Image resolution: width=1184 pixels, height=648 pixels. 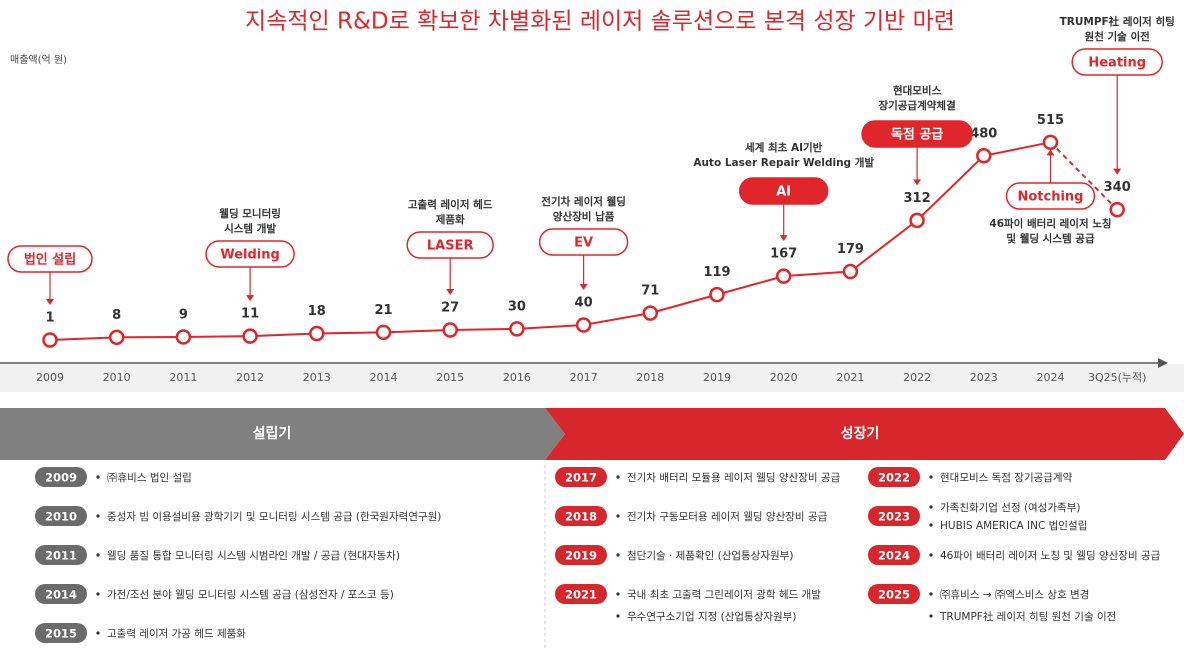 I want to click on milestone-text: TRUMPF社 레이저 히팅 원천 기술 이전, so click(x=1027, y=616).